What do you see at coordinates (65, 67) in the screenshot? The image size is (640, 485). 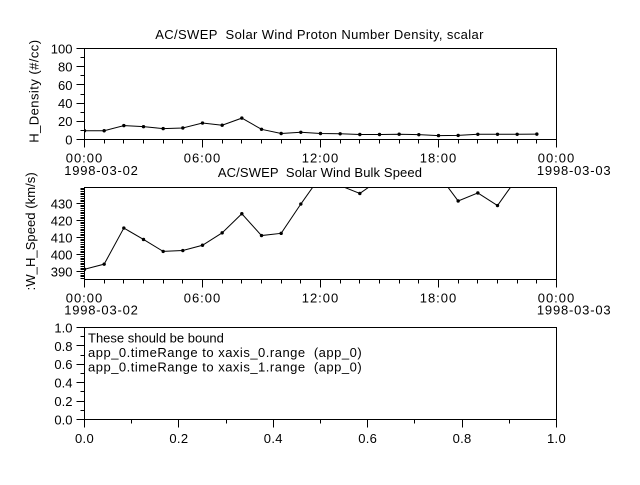 I see `svg-text: 80` at bounding box center [65, 67].